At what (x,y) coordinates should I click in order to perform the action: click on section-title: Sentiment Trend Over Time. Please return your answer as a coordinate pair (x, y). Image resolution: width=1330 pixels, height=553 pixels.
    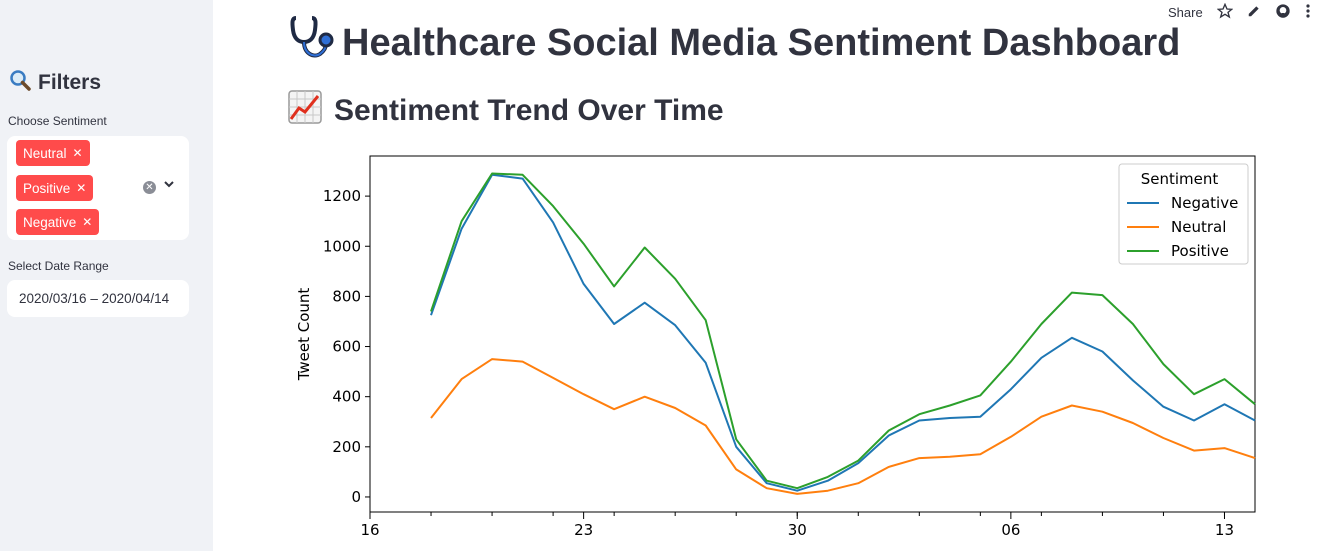
    Looking at the image, I should click on (529, 110).